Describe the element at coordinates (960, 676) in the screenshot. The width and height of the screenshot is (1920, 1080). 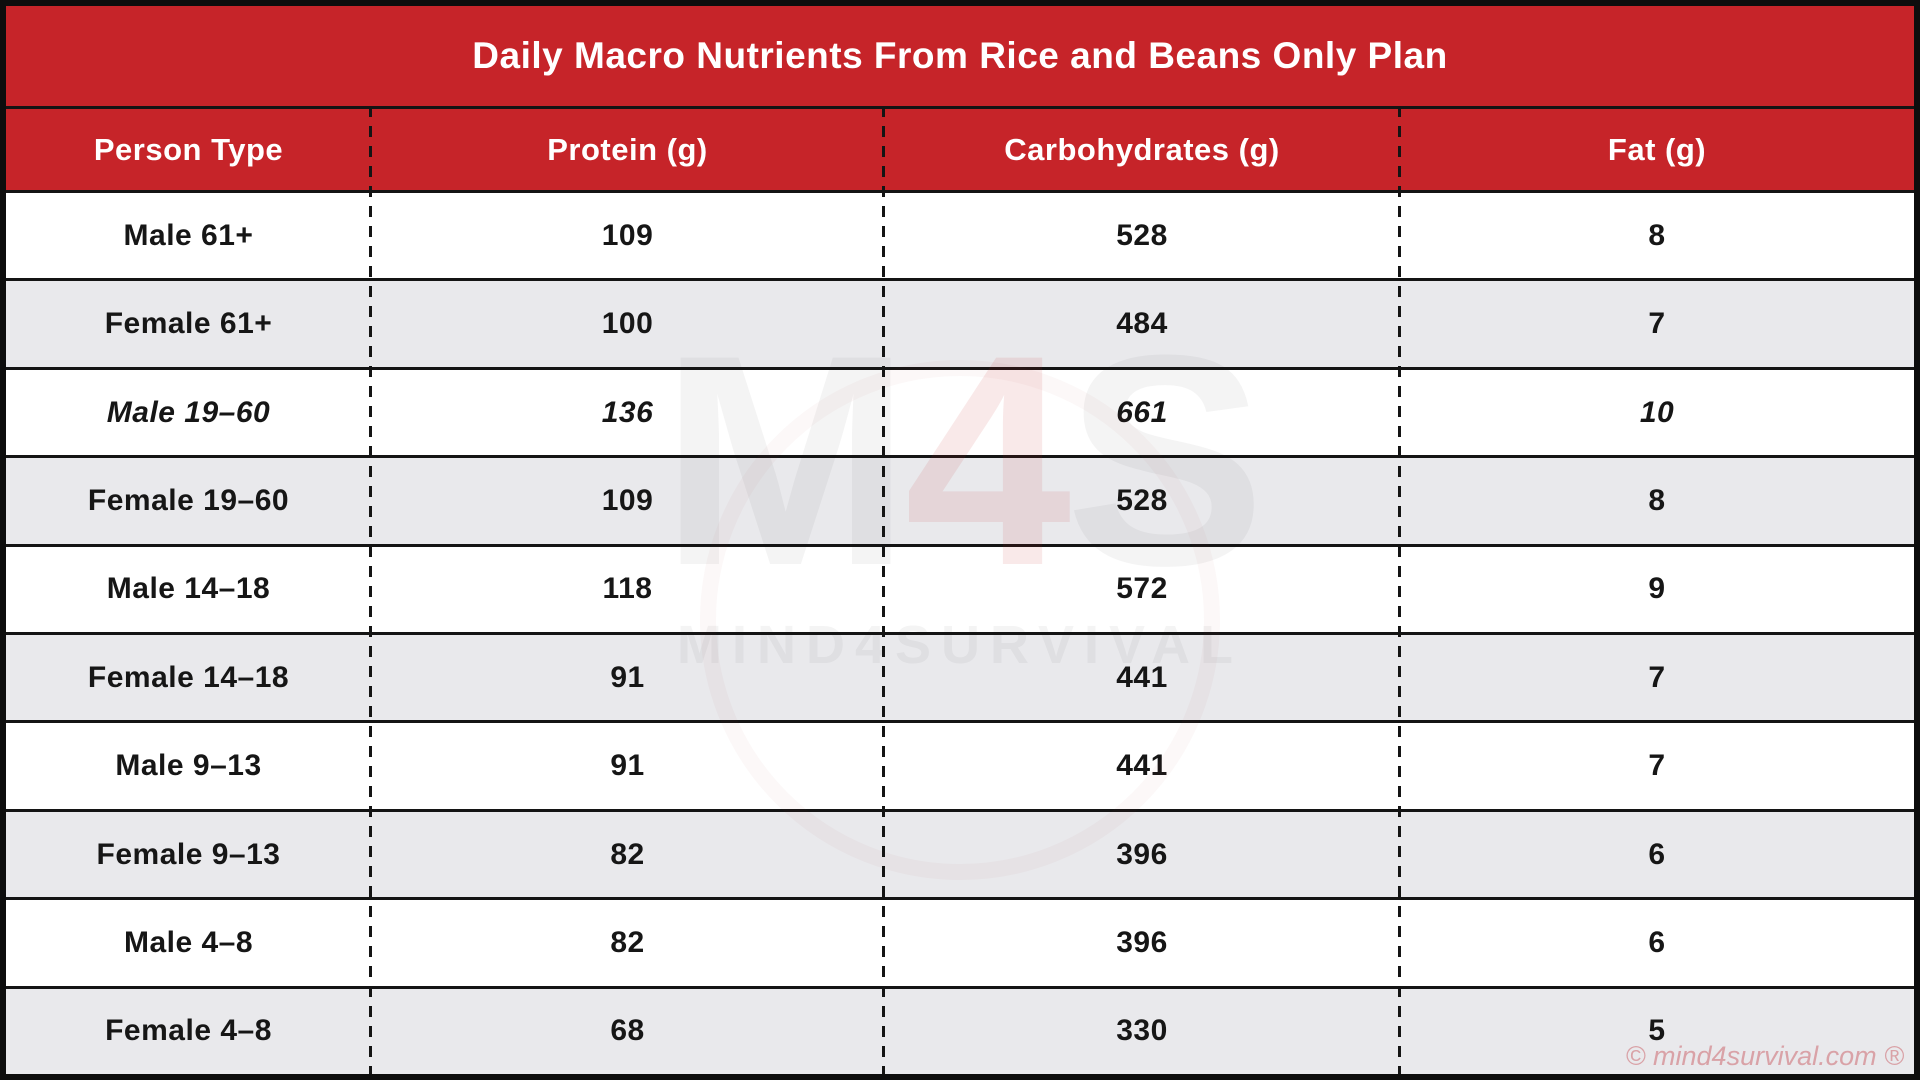
I see `table-row: Female 14–18 91 441 7` at that location.